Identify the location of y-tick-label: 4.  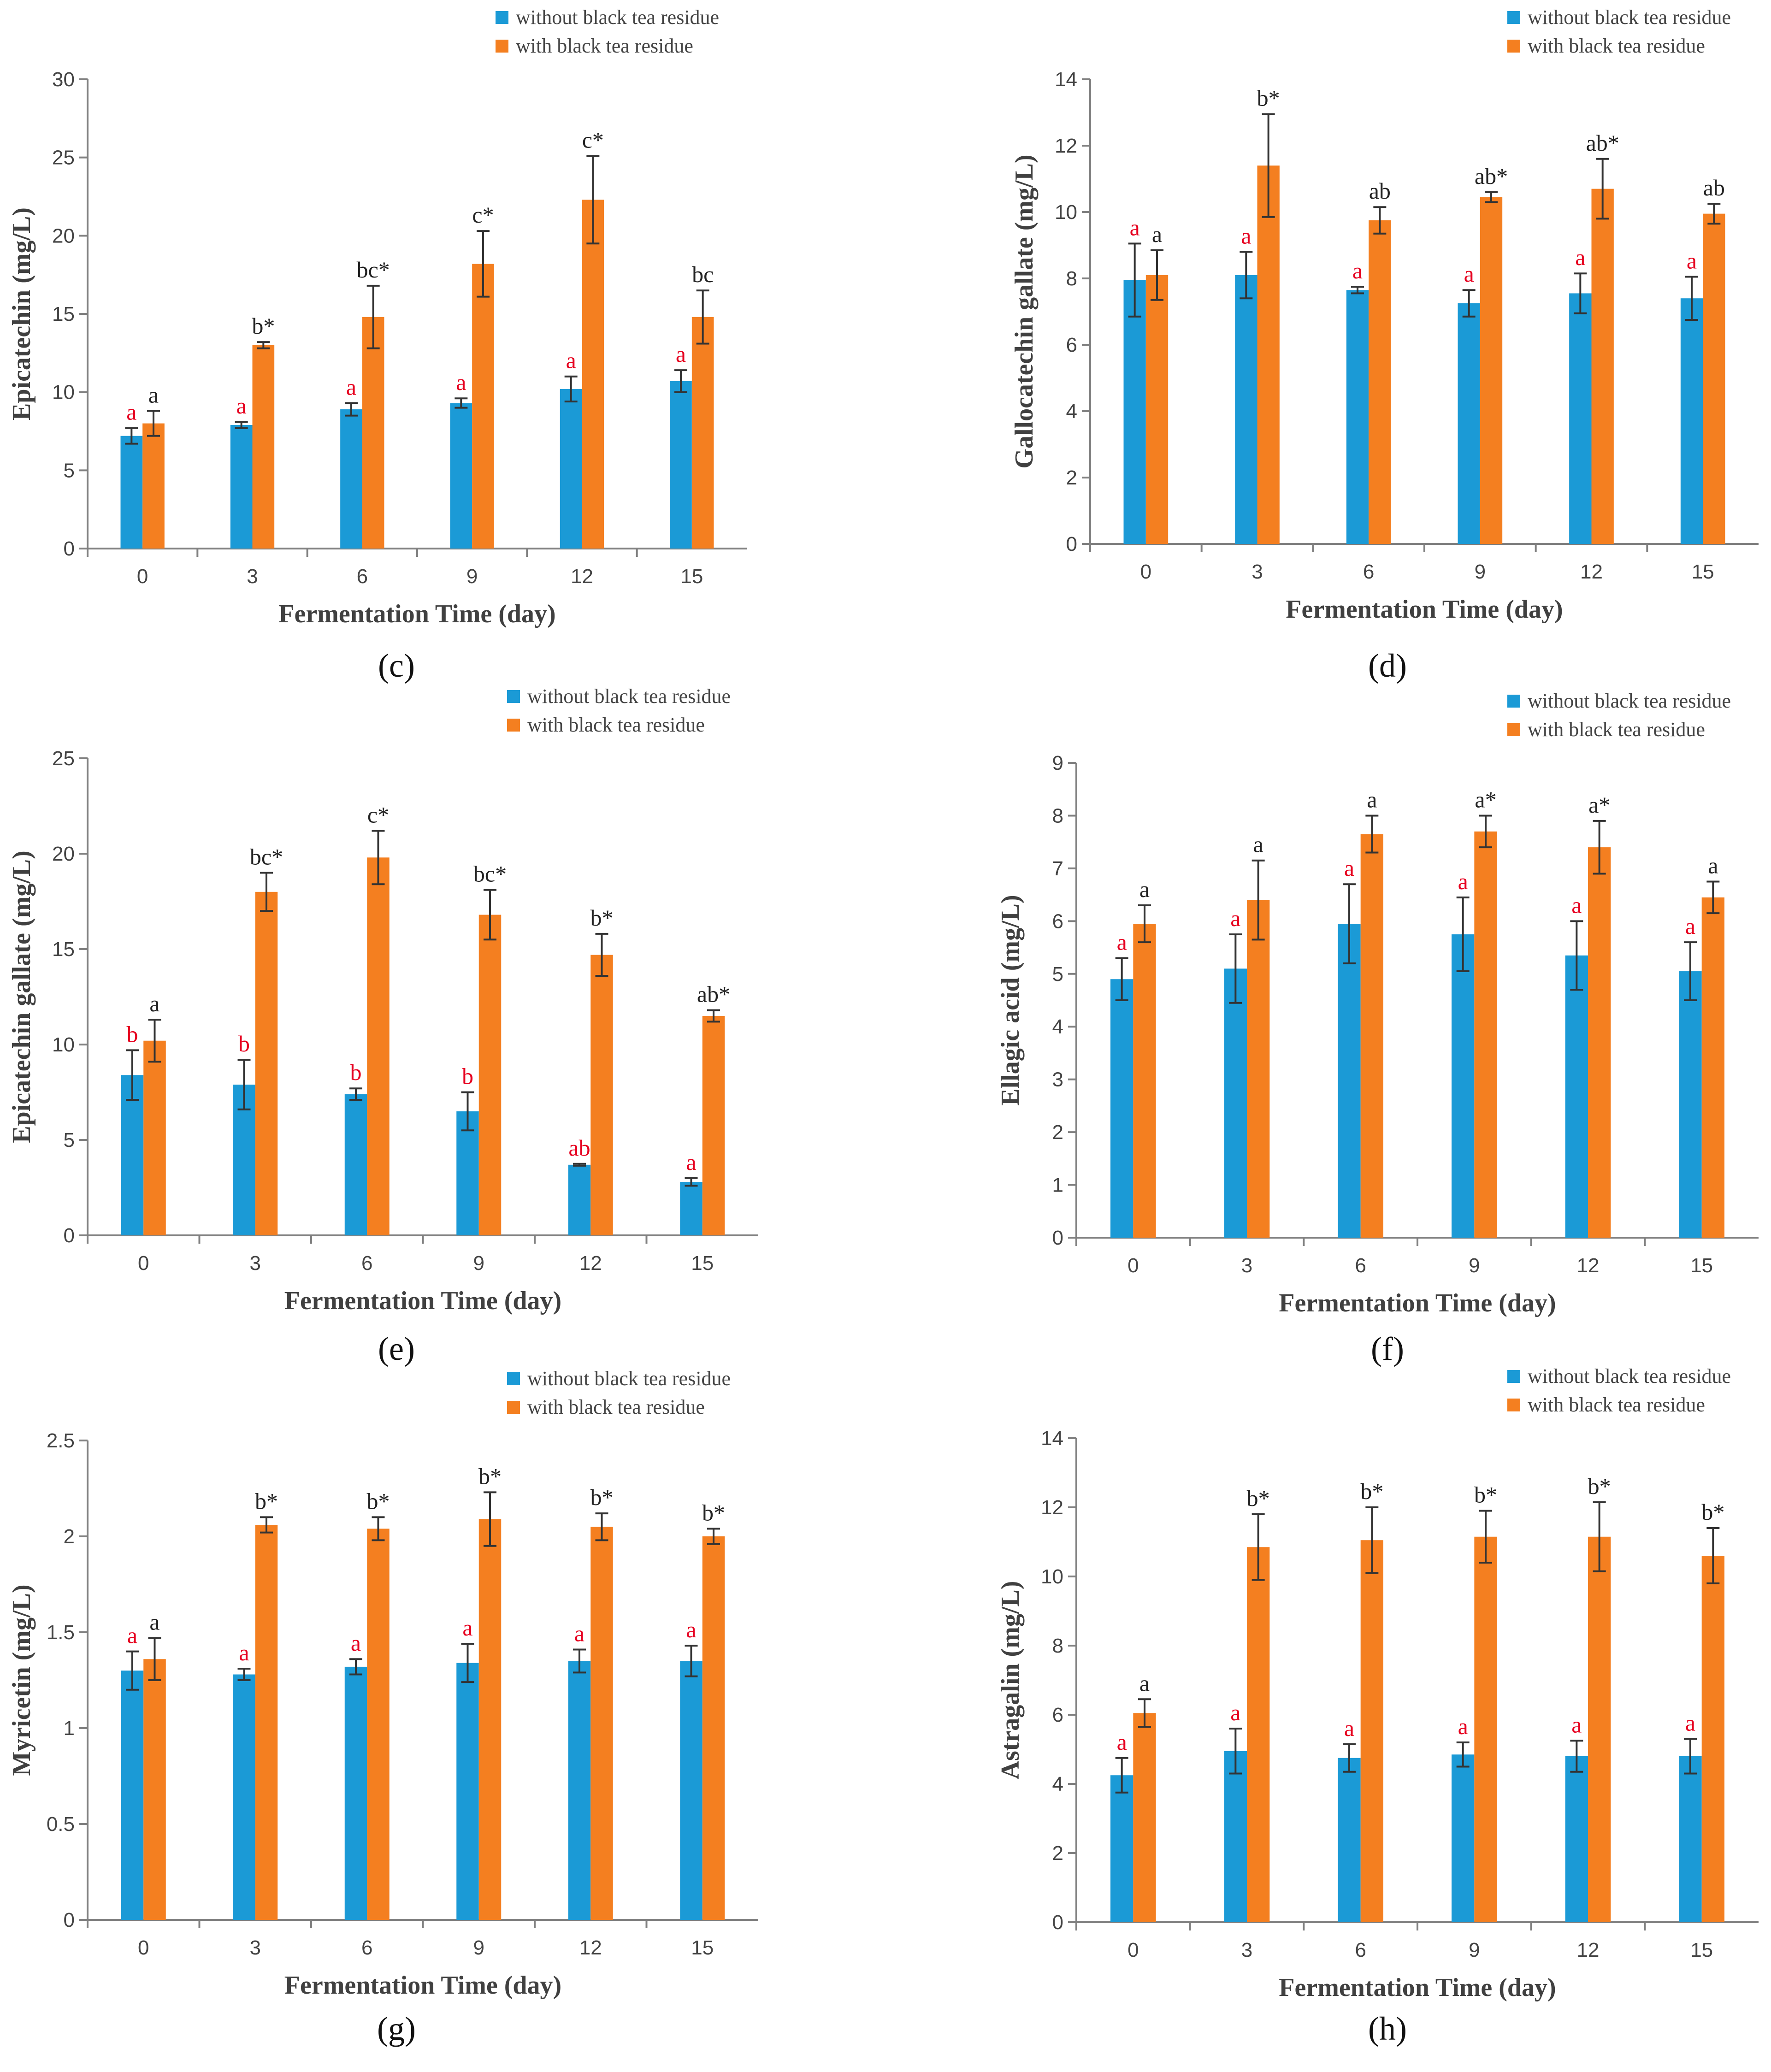
(1071, 411).